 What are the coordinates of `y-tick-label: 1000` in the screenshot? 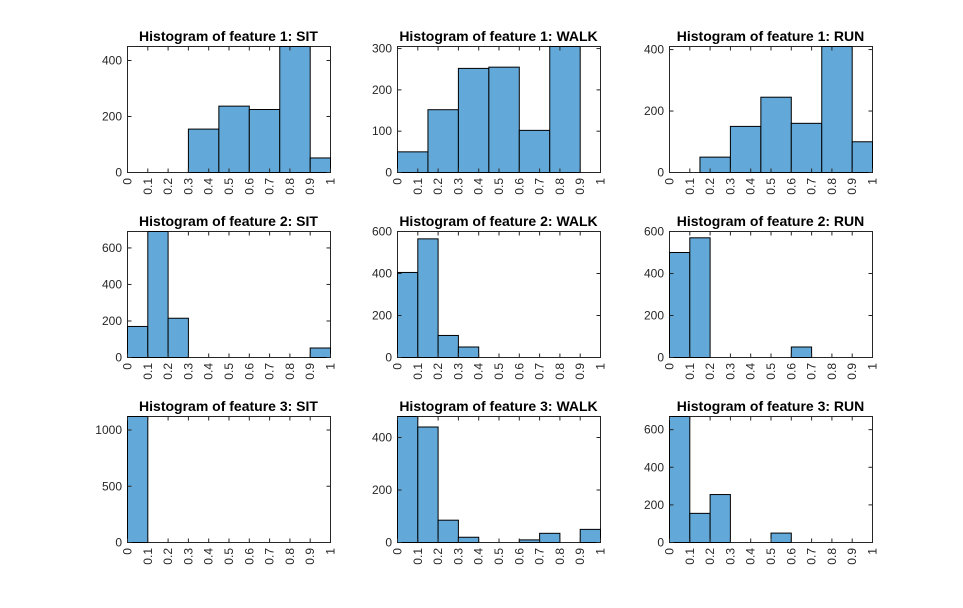 It's located at (108, 430).